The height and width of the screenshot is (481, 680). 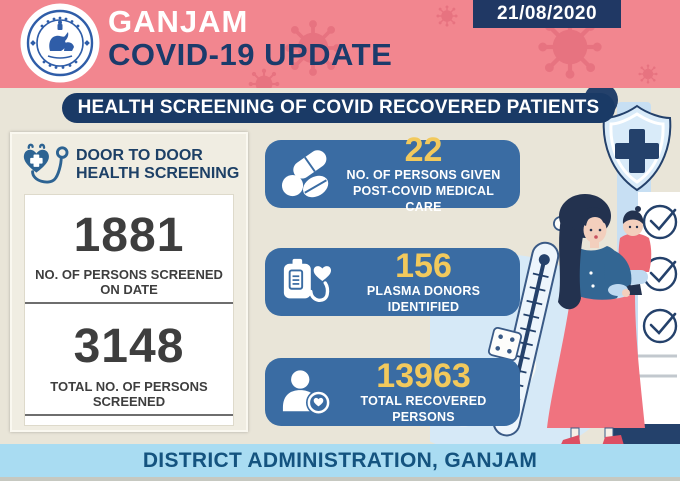 What do you see at coordinates (423, 298) in the screenshot?
I see `pill-label-line1: PLASMA DONORS IDENTIFIED` at bounding box center [423, 298].